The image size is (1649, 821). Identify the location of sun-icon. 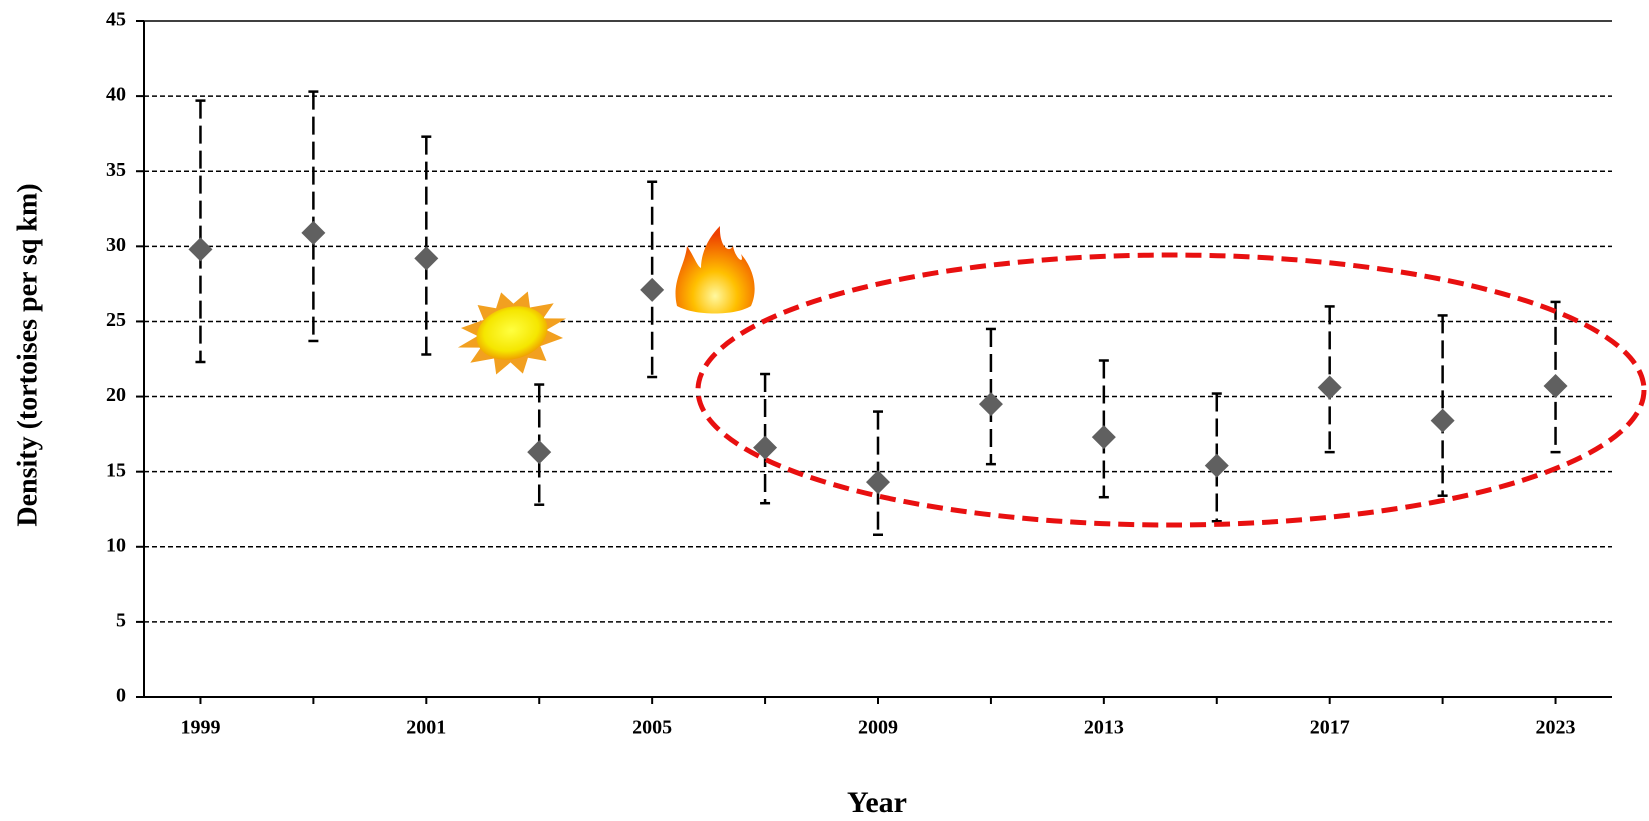
(512, 333).